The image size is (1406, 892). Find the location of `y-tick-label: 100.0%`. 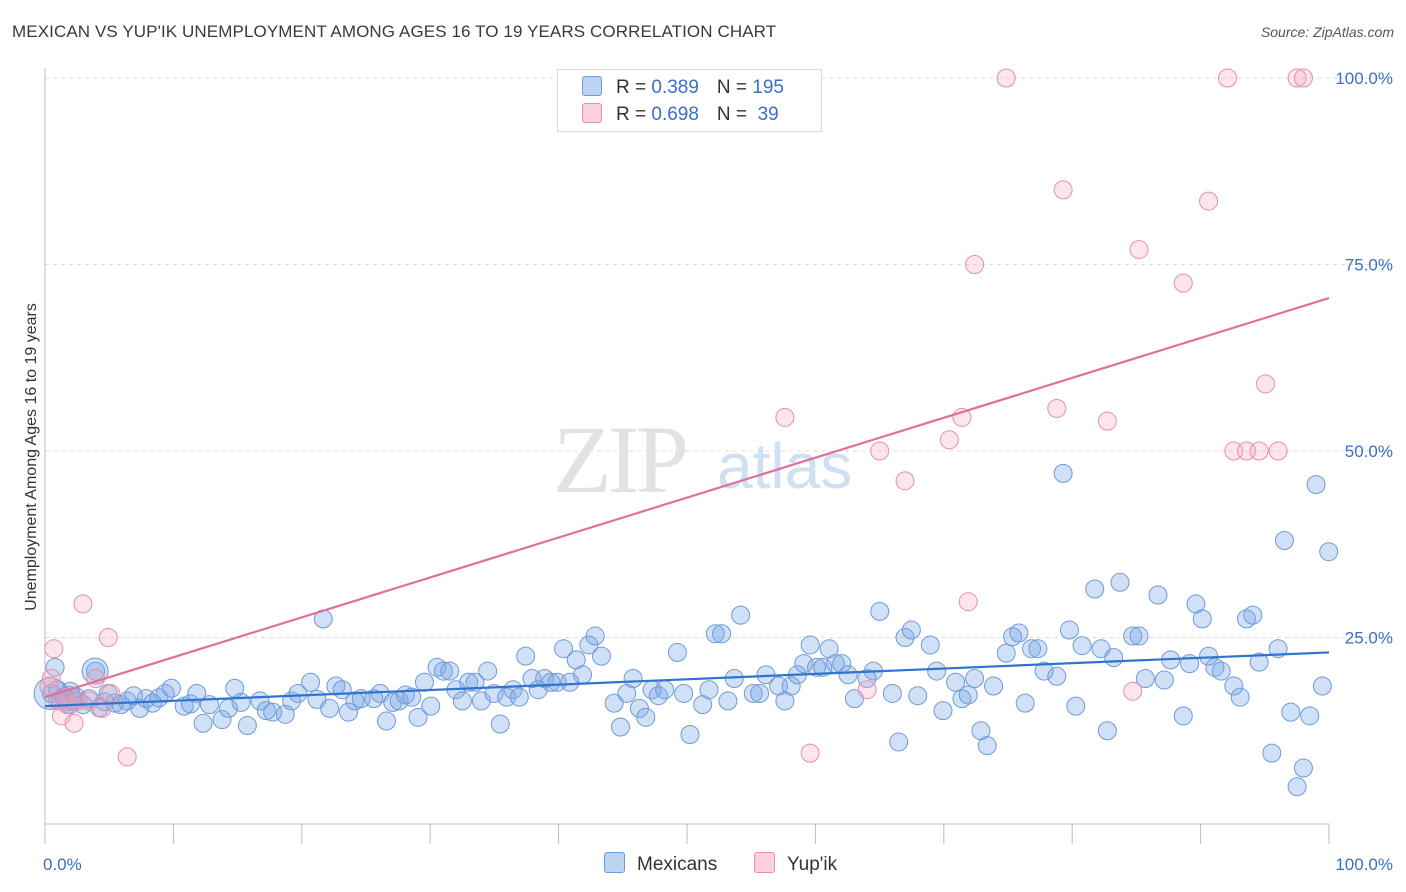

y-tick-label: 100.0% is located at coordinates (1364, 78).